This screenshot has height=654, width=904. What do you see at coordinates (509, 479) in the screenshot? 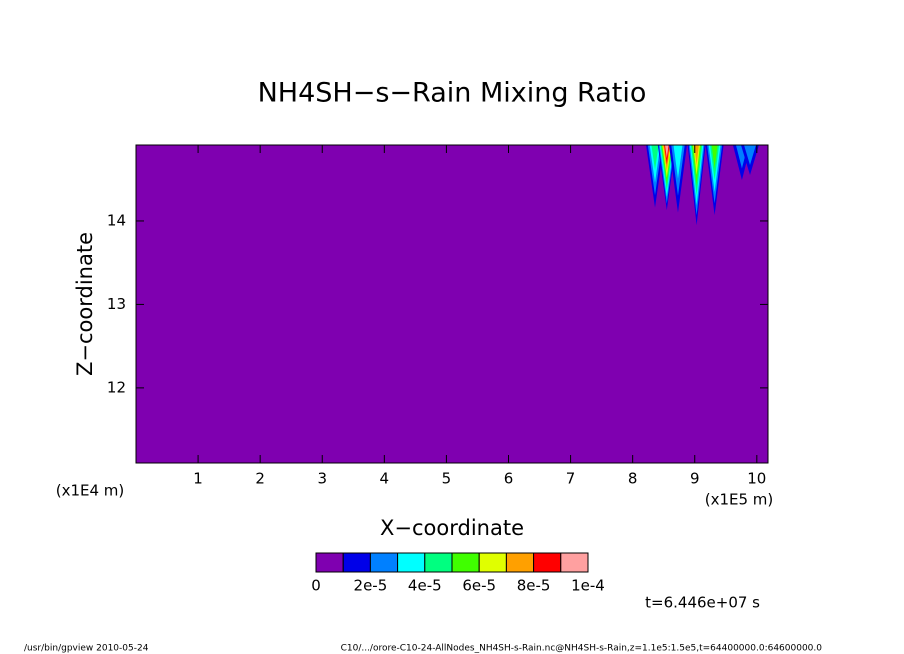
I see `x-tick-label: 6` at bounding box center [509, 479].